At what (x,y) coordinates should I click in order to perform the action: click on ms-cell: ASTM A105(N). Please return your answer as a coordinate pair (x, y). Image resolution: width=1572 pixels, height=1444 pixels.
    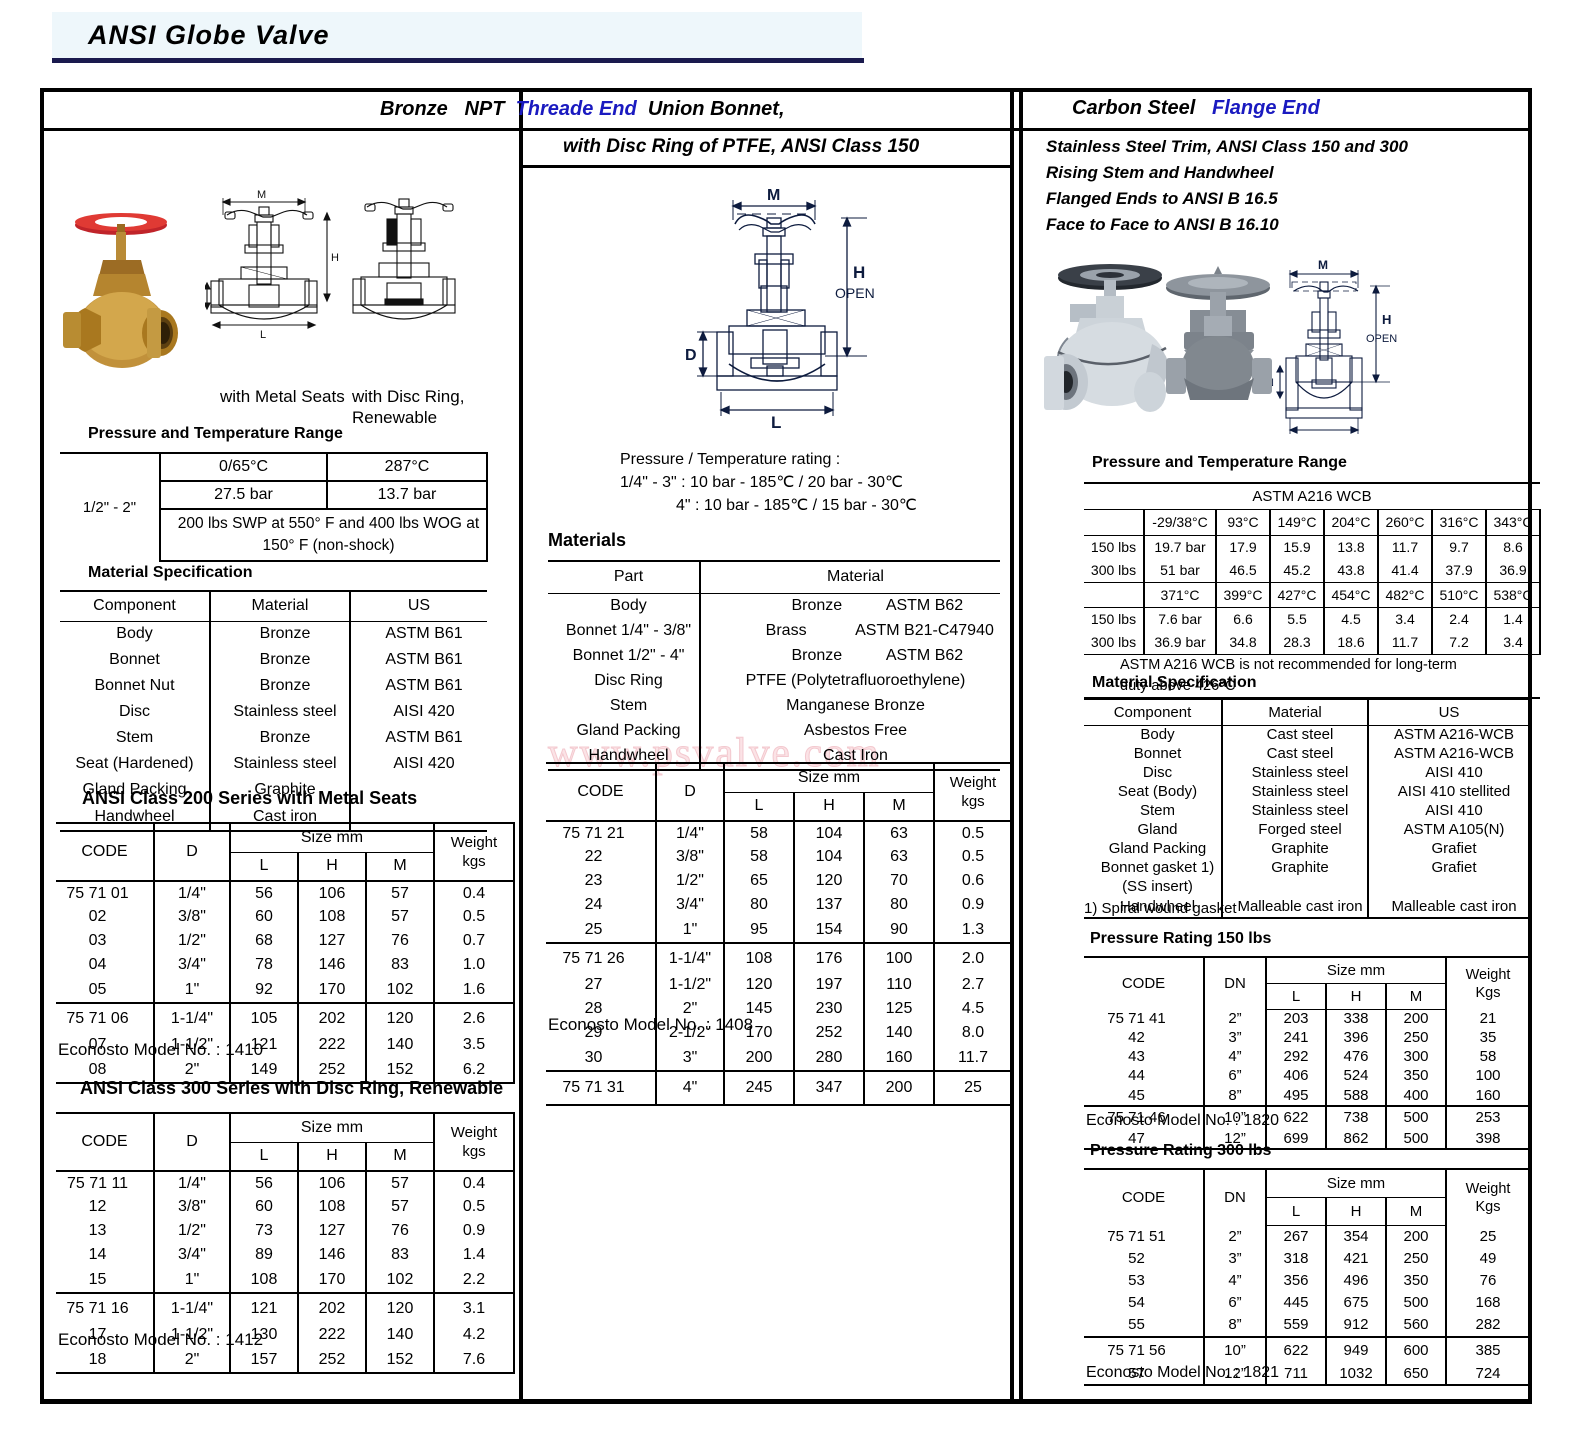
    Looking at the image, I should click on (1449, 829).